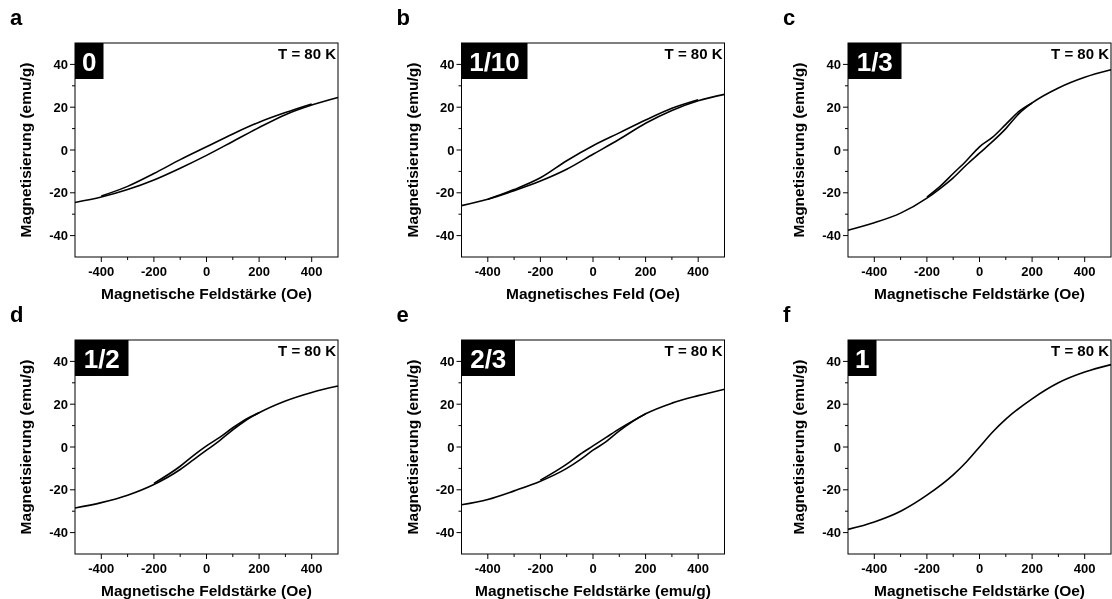  What do you see at coordinates (874, 62) in the screenshot?
I see `annotation: 1/3` at bounding box center [874, 62].